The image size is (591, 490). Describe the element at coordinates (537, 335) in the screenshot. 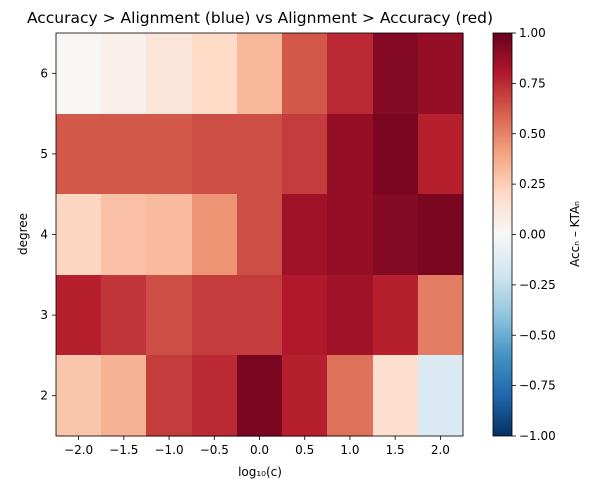

I see `colorbar-tick-label: −0.50` at that location.